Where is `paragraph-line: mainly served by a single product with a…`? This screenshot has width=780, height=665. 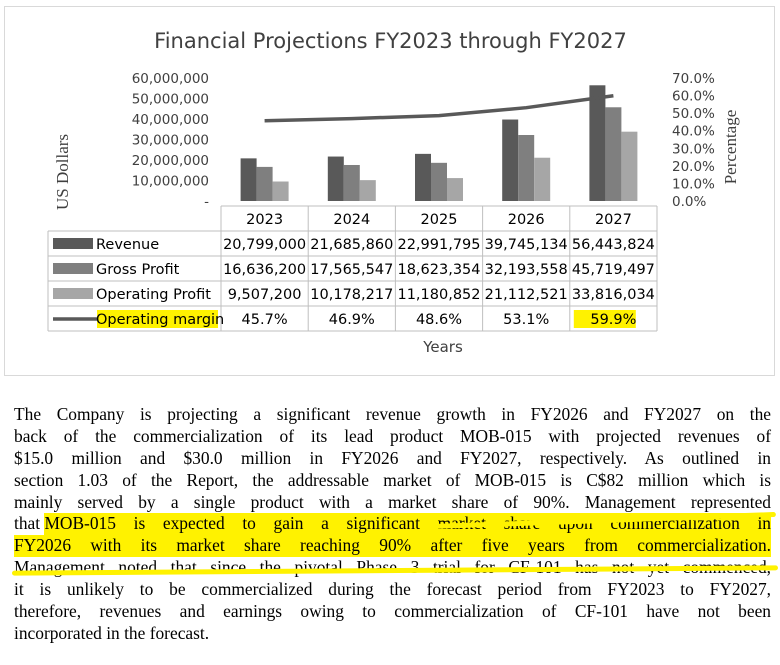 paragraph-line: mainly served by a single product with a… is located at coordinates (392, 501).